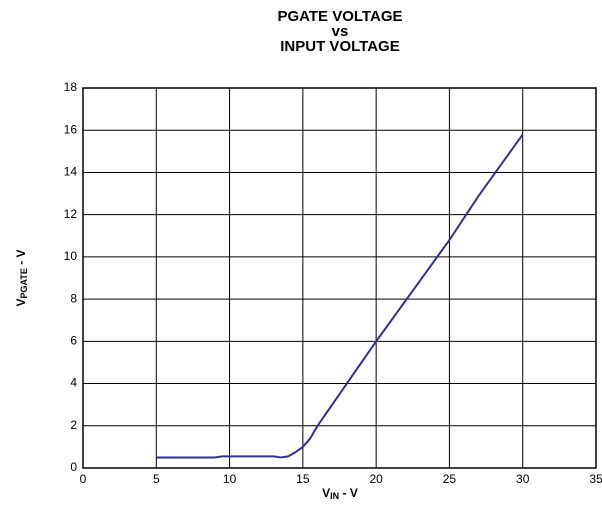 Image resolution: width=602 pixels, height=510 pixels. What do you see at coordinates (21, 258) in the screenshot?
I see `y-label-suffix: - V` at bounding box center [21, 258].